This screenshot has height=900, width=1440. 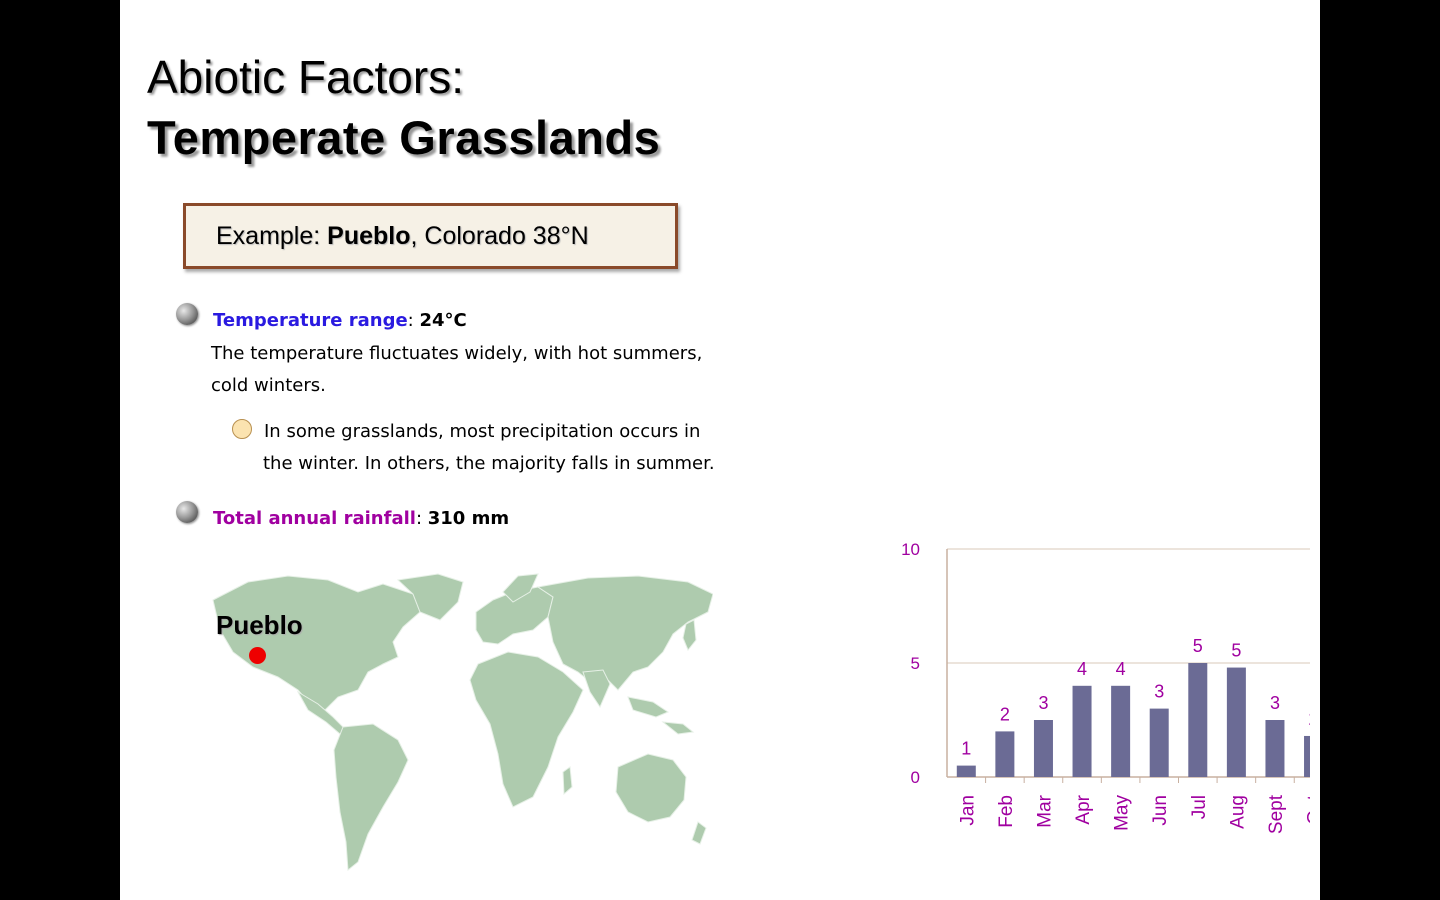 I want to click on x-tick-label: Mar, so click(x=1044, y=810).